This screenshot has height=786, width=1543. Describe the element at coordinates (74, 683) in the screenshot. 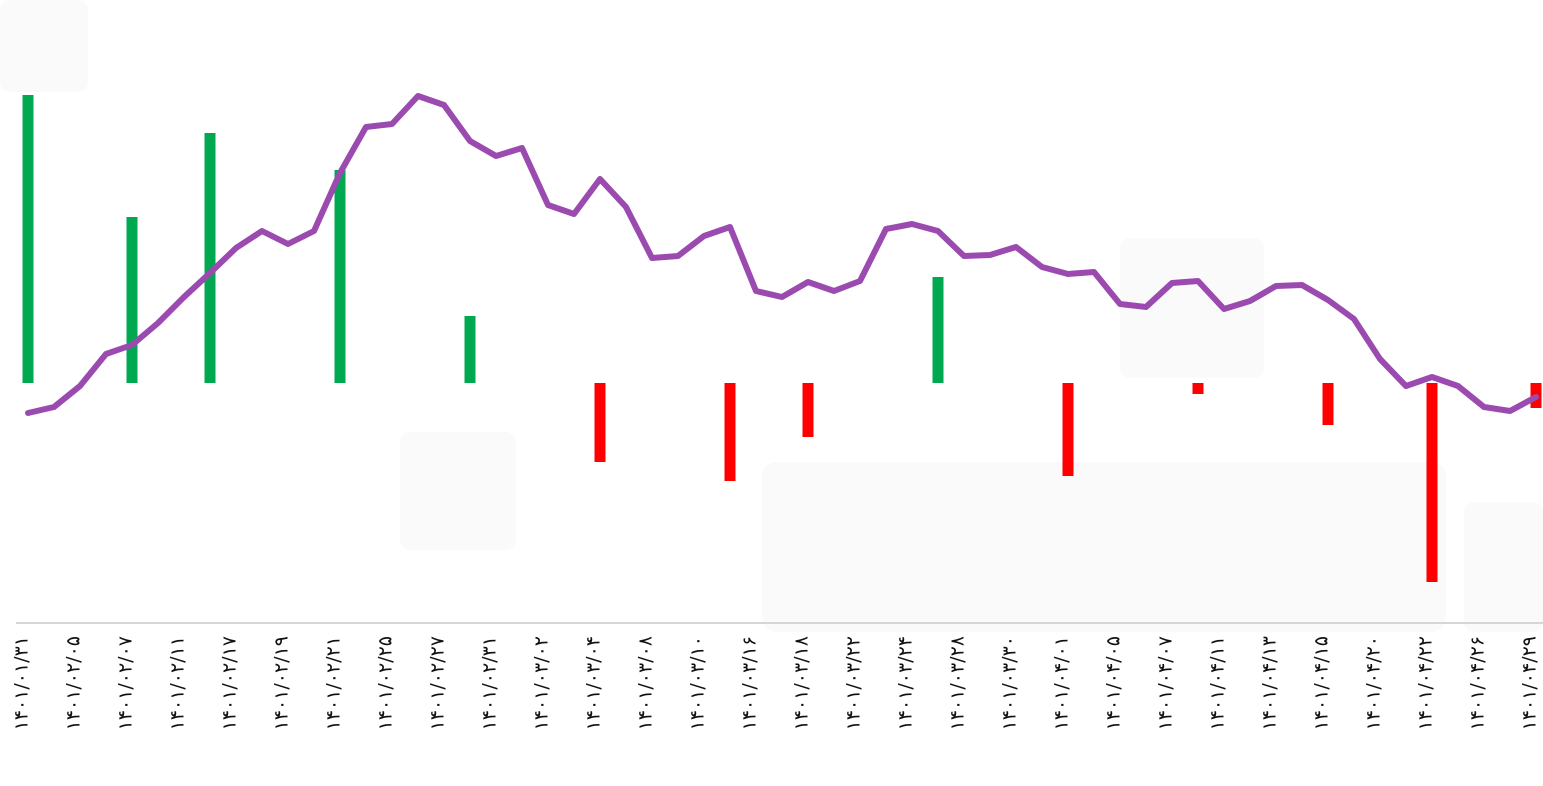

I see `x-tick-label: ۱۴۰۱/۰۲/۰۵` at that location.